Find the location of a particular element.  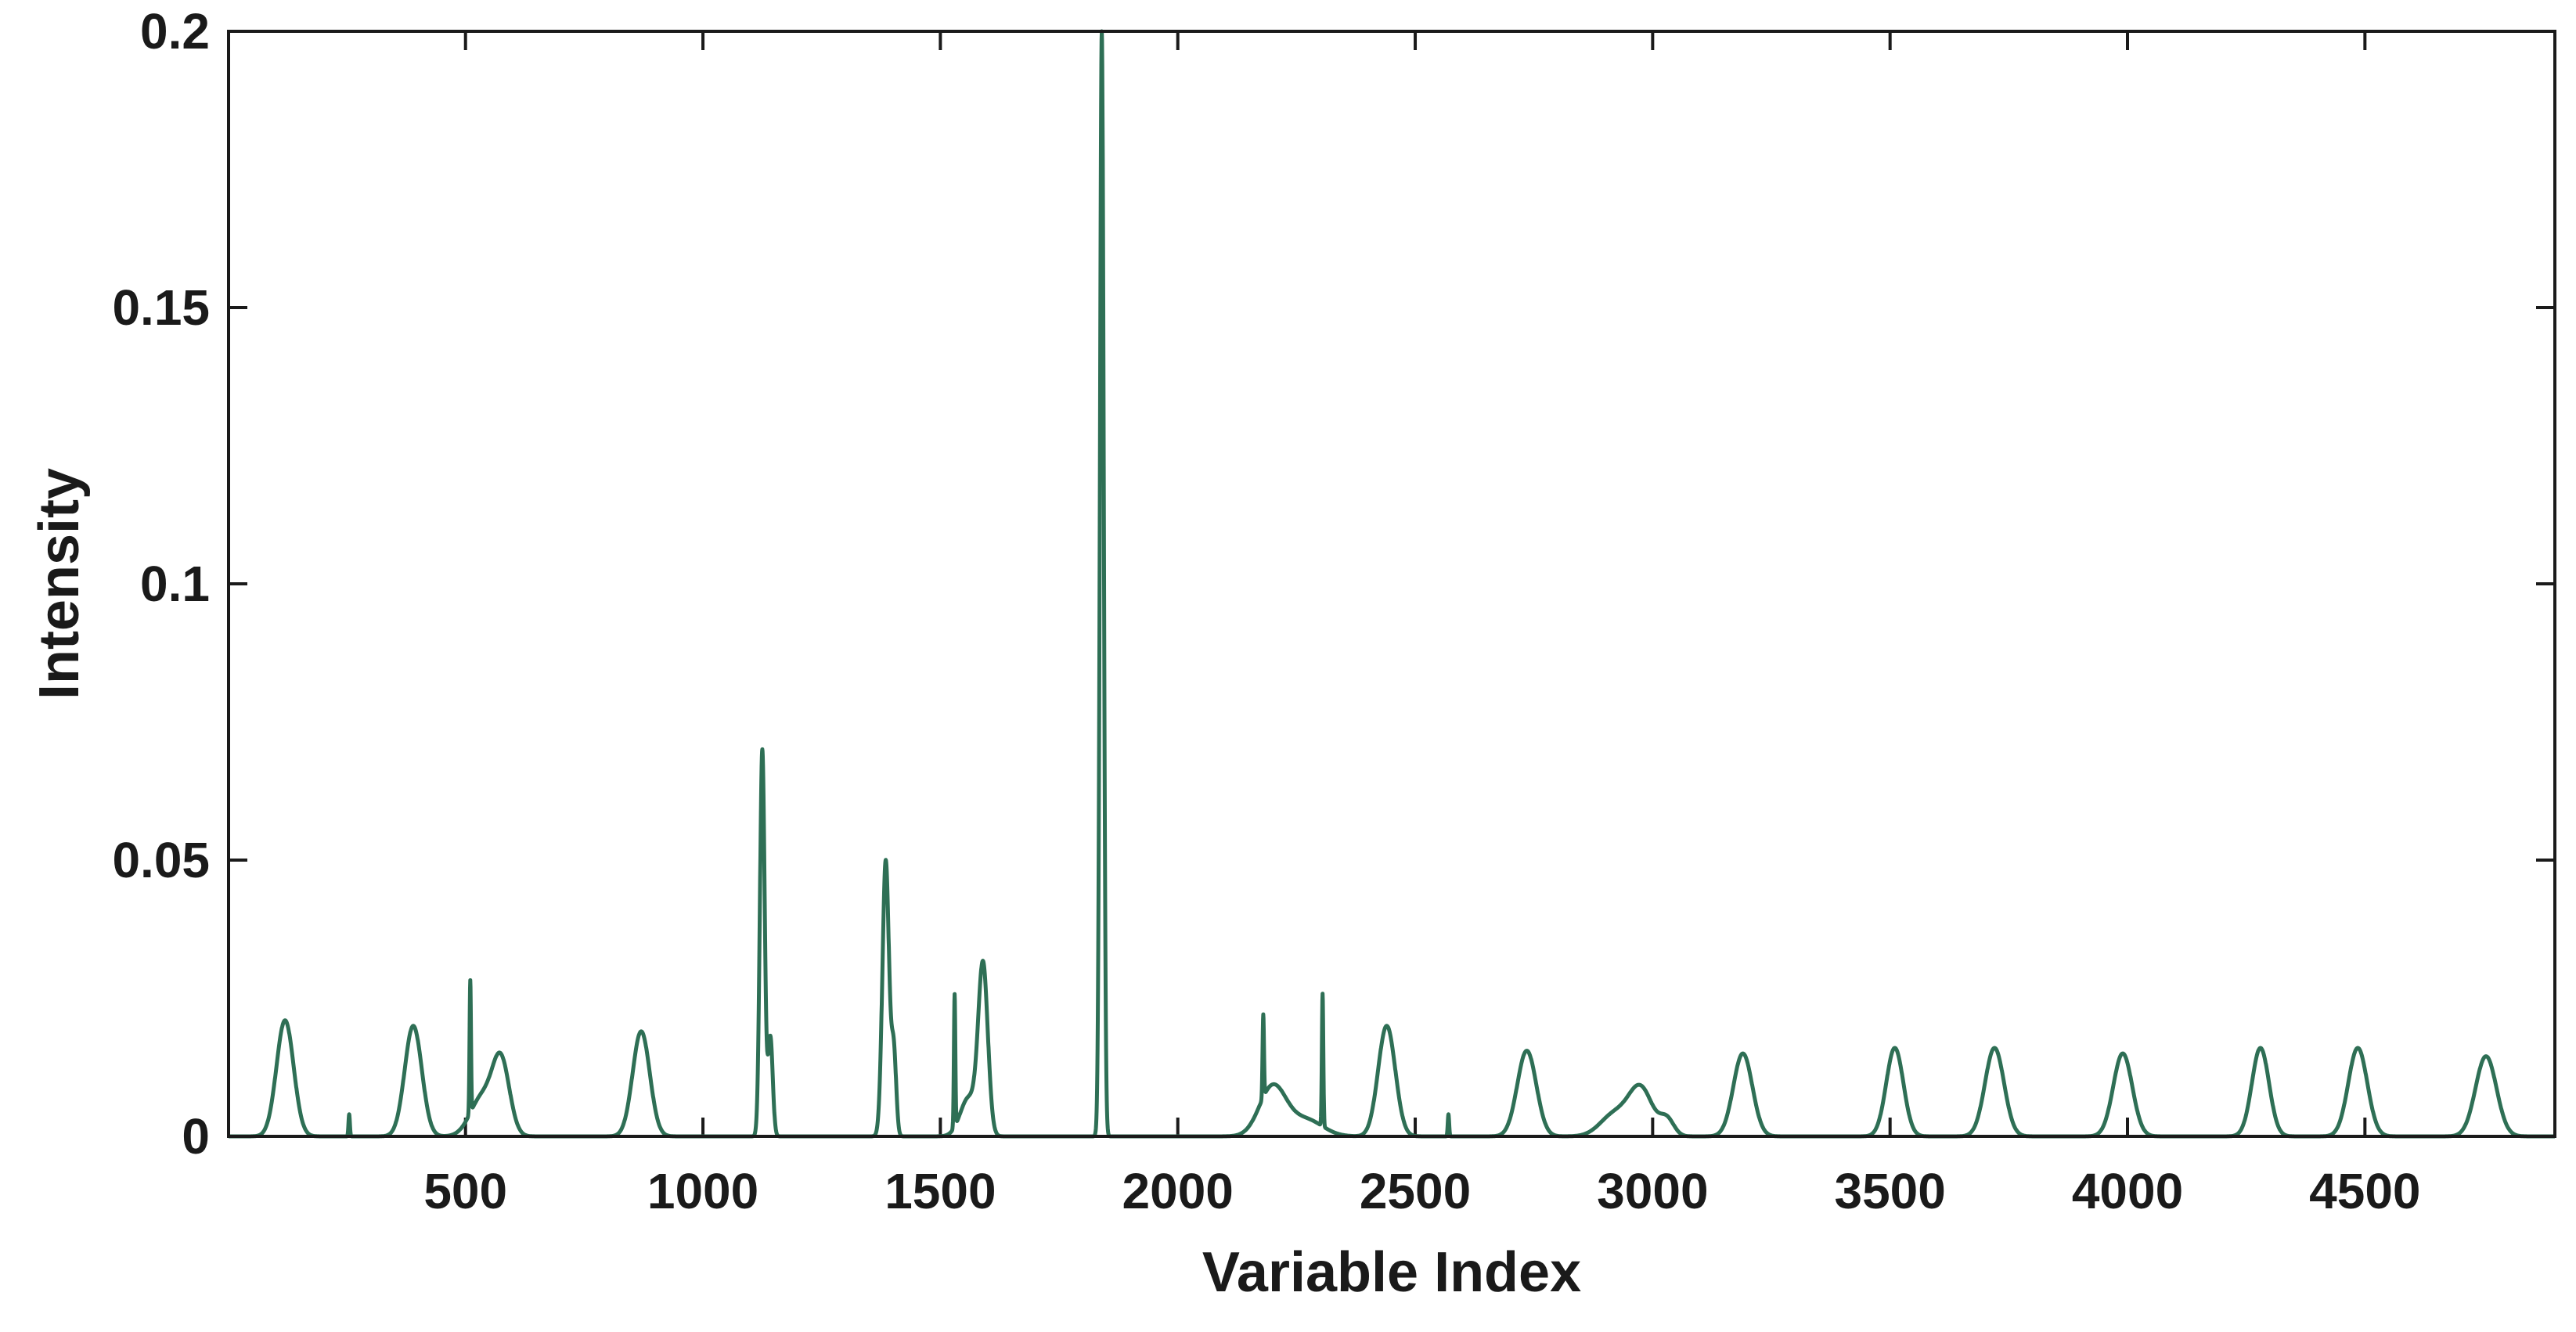

x-tick-label: 4500 is located at coordinates (2364, 1191).